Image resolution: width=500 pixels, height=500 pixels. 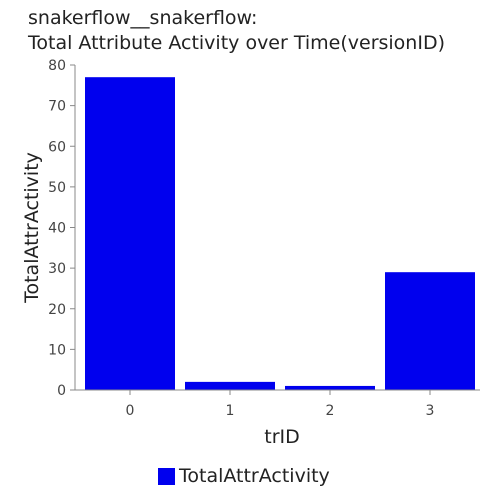 I want to click on y-tick-label: 70, so click(x=57, y=107).